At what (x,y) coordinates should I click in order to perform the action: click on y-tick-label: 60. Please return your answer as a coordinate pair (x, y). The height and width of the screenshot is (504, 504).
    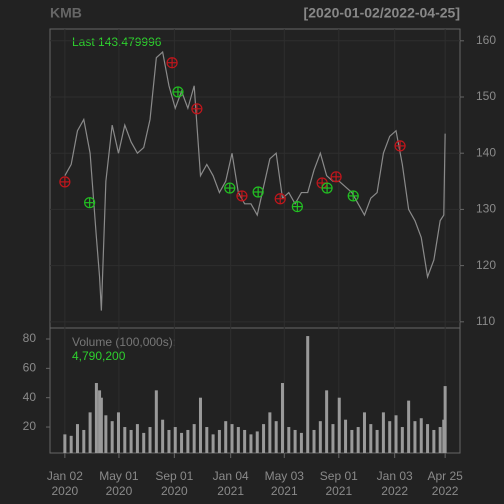
    Looking at the image, I should click on (30, 368).